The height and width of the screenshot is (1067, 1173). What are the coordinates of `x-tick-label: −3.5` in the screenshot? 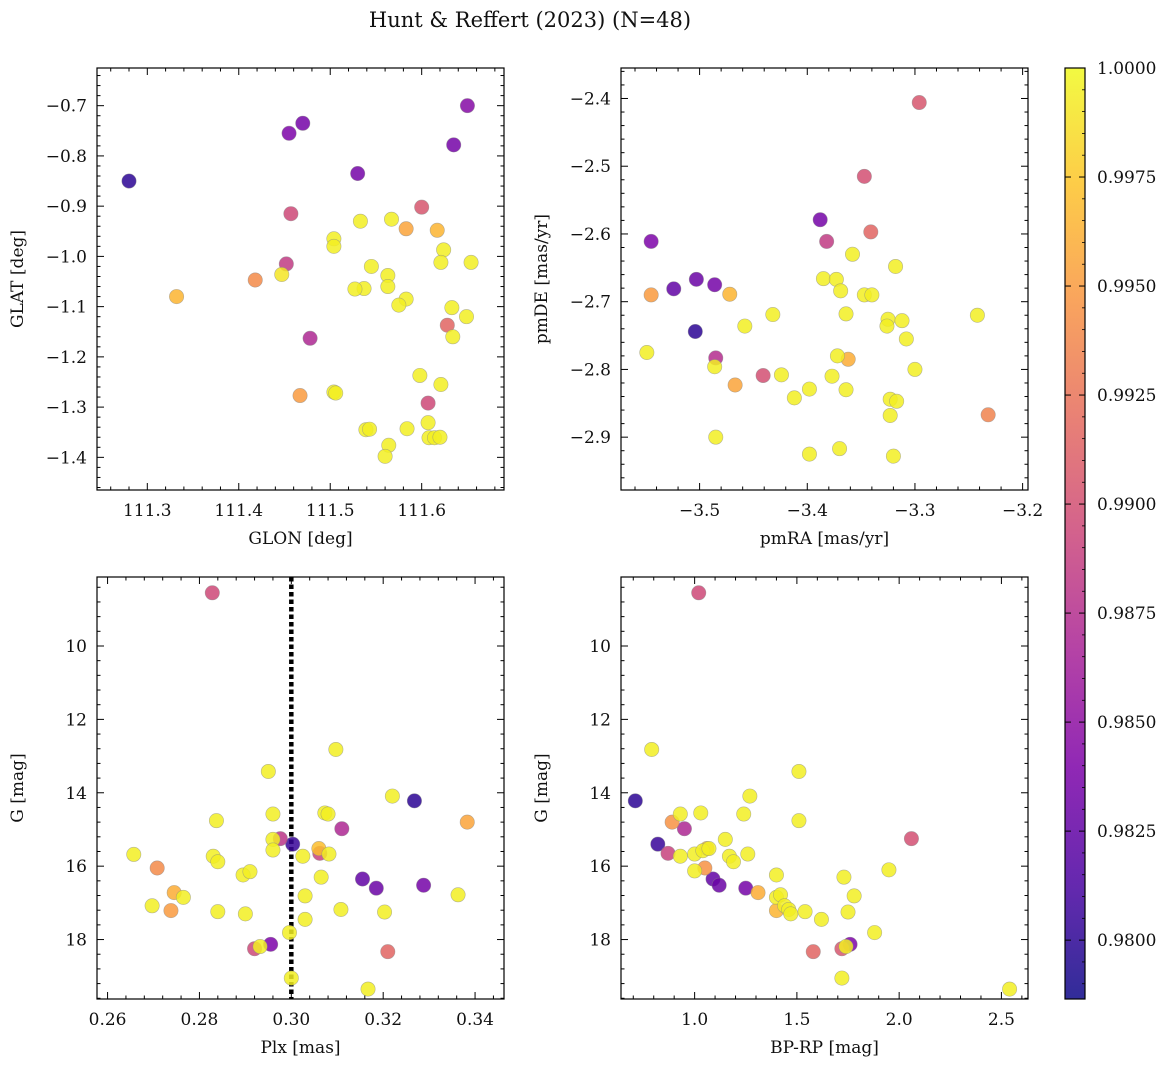 It's located at (699, 511).